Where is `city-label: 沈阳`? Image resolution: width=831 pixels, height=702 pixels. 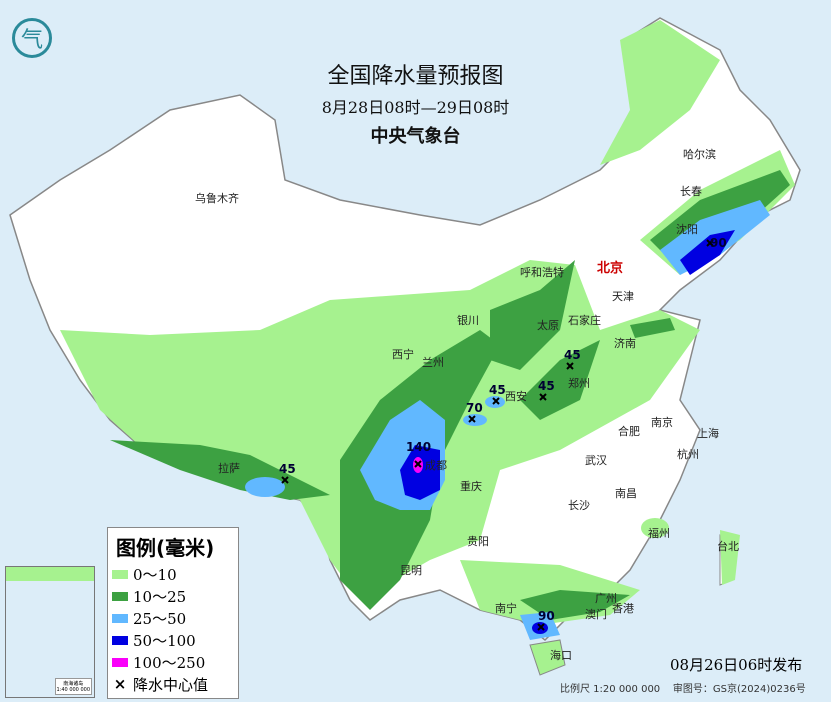 city-label: 沈阳 is located at coordinates (687, 229).